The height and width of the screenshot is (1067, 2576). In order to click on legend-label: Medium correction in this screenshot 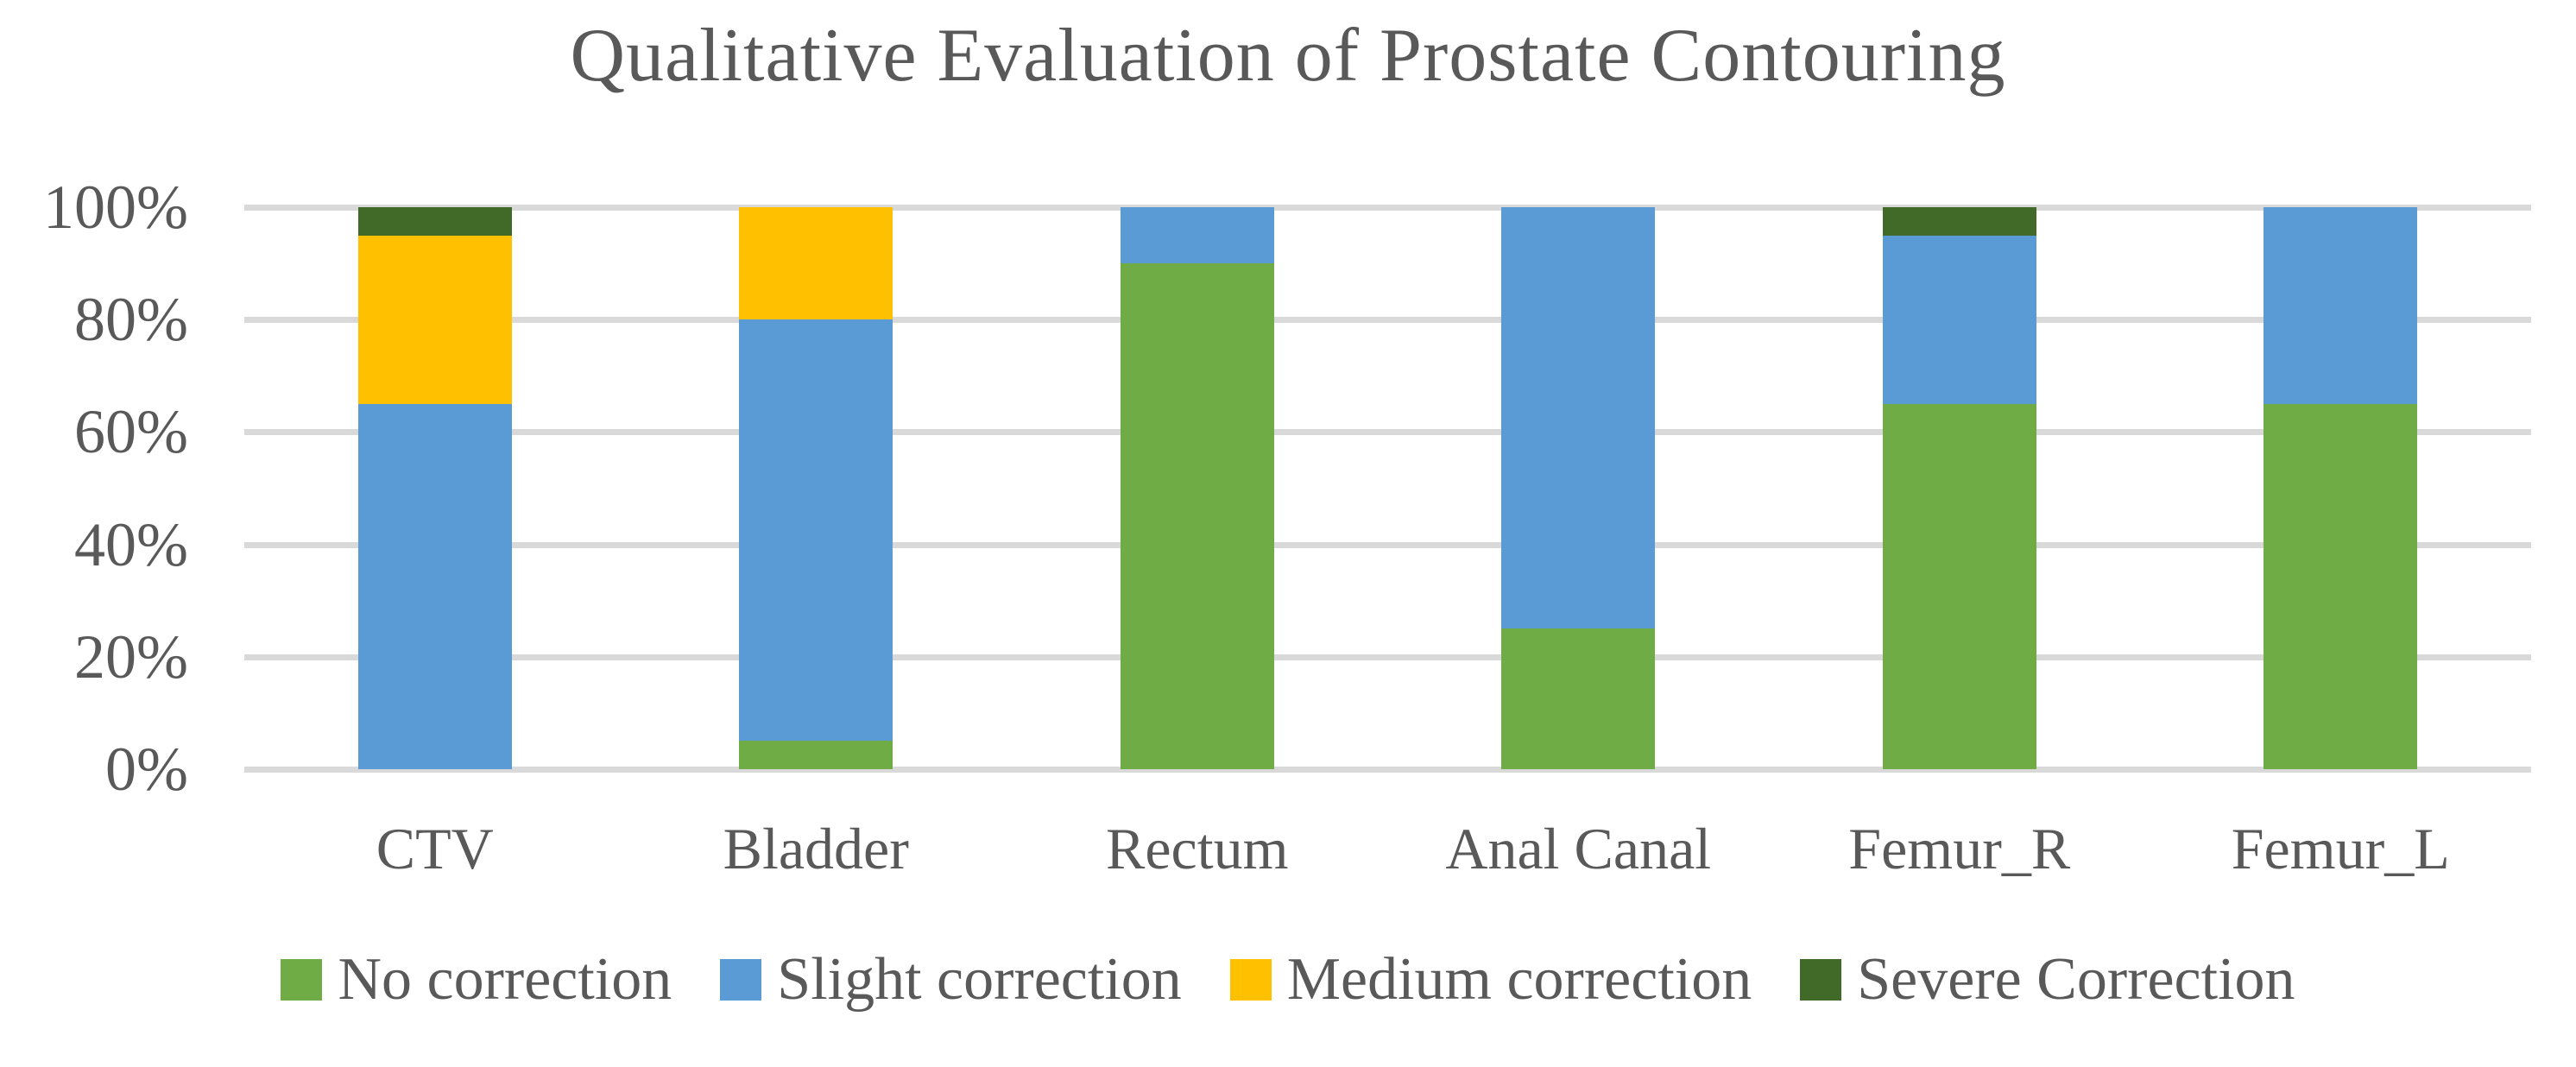, I will do `click(1519, 979)`.